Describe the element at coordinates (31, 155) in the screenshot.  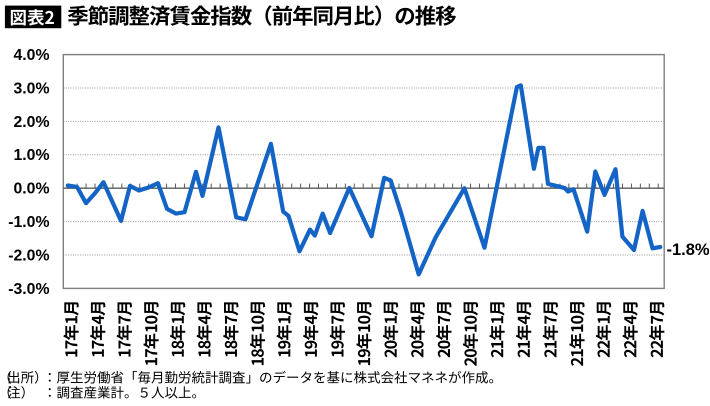
I see `svg-text: 1.0%` at that location.